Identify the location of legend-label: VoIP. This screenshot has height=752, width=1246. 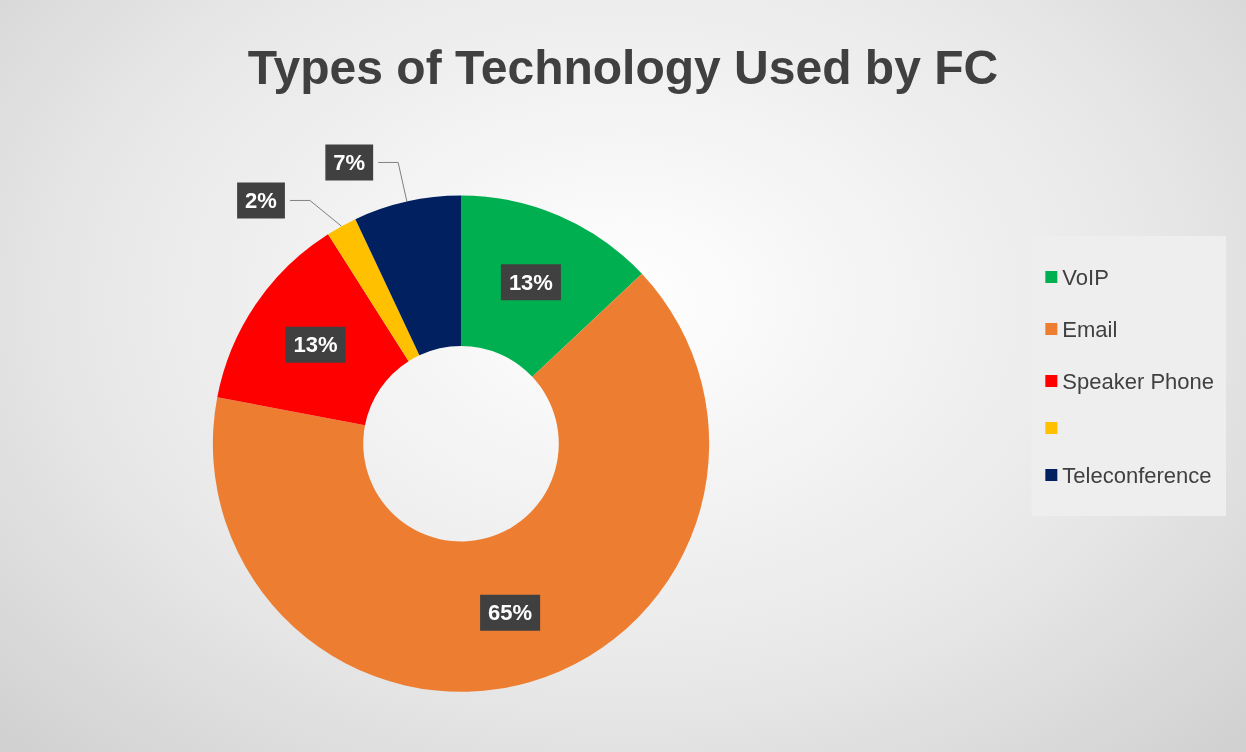
(1085, 277).